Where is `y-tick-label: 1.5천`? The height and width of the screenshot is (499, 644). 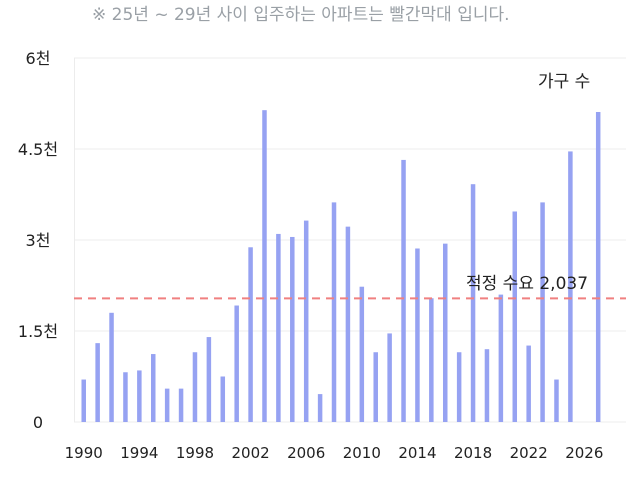
y-tick-label: 1.5천 is located at coordinates (38, 331).